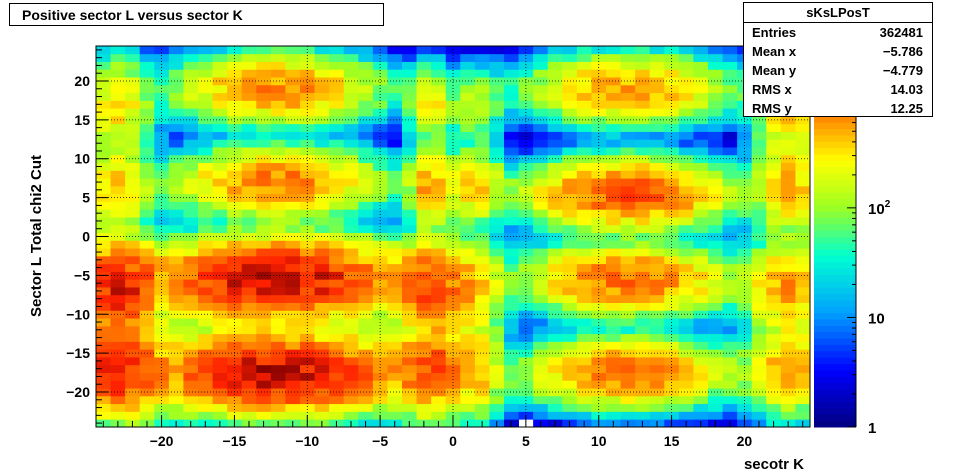 This screenshot has width=953, height=475. Describe the element at coordinates (835, 354) in the screenshot. I see `palette-segment` at that location.